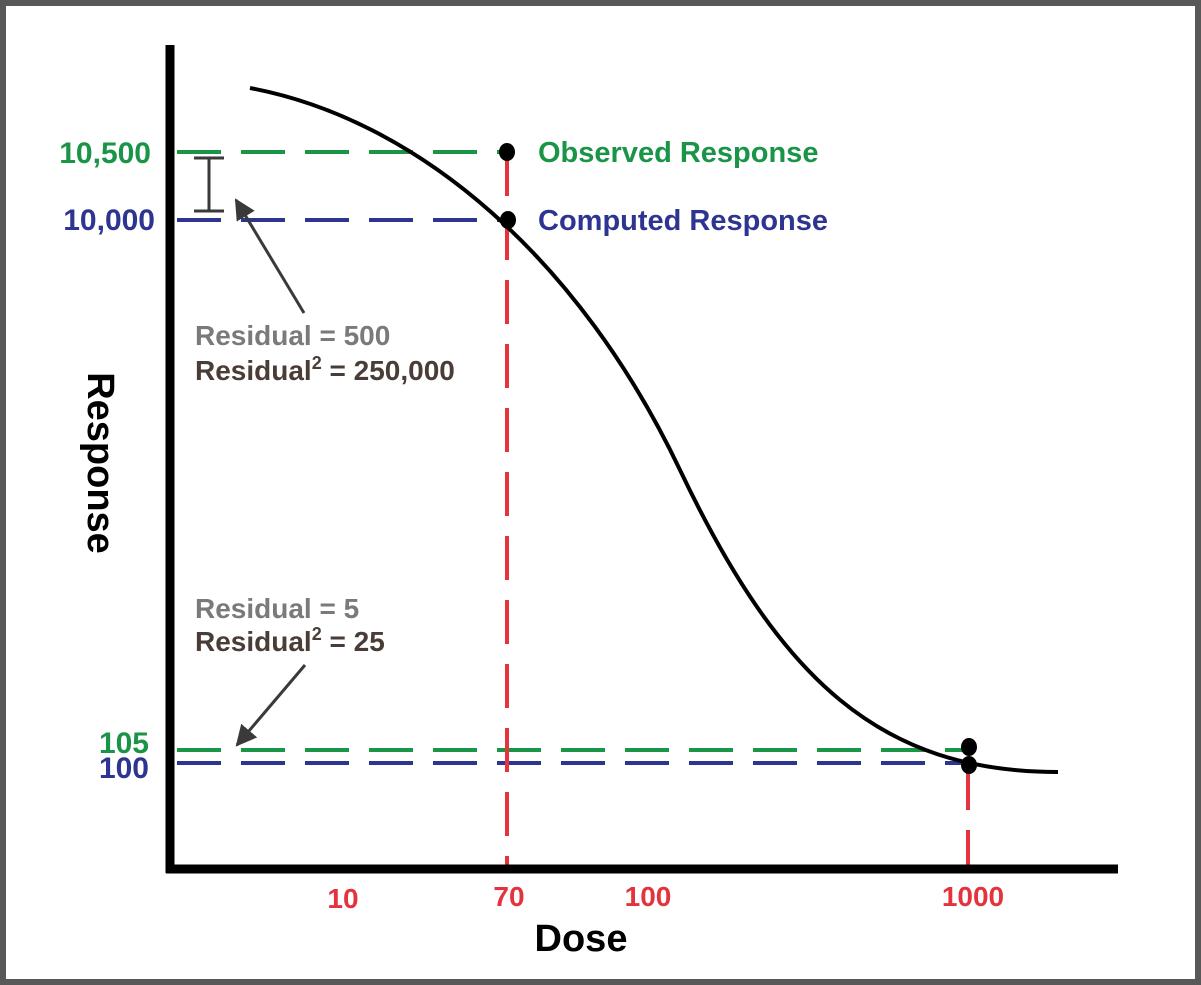 The width and height of the screenshot is (1201, 985). What do you see at coordinates (100, 463) in the screenshot?
I see `y-axis-title: Response` at bounding box center [100, 463].